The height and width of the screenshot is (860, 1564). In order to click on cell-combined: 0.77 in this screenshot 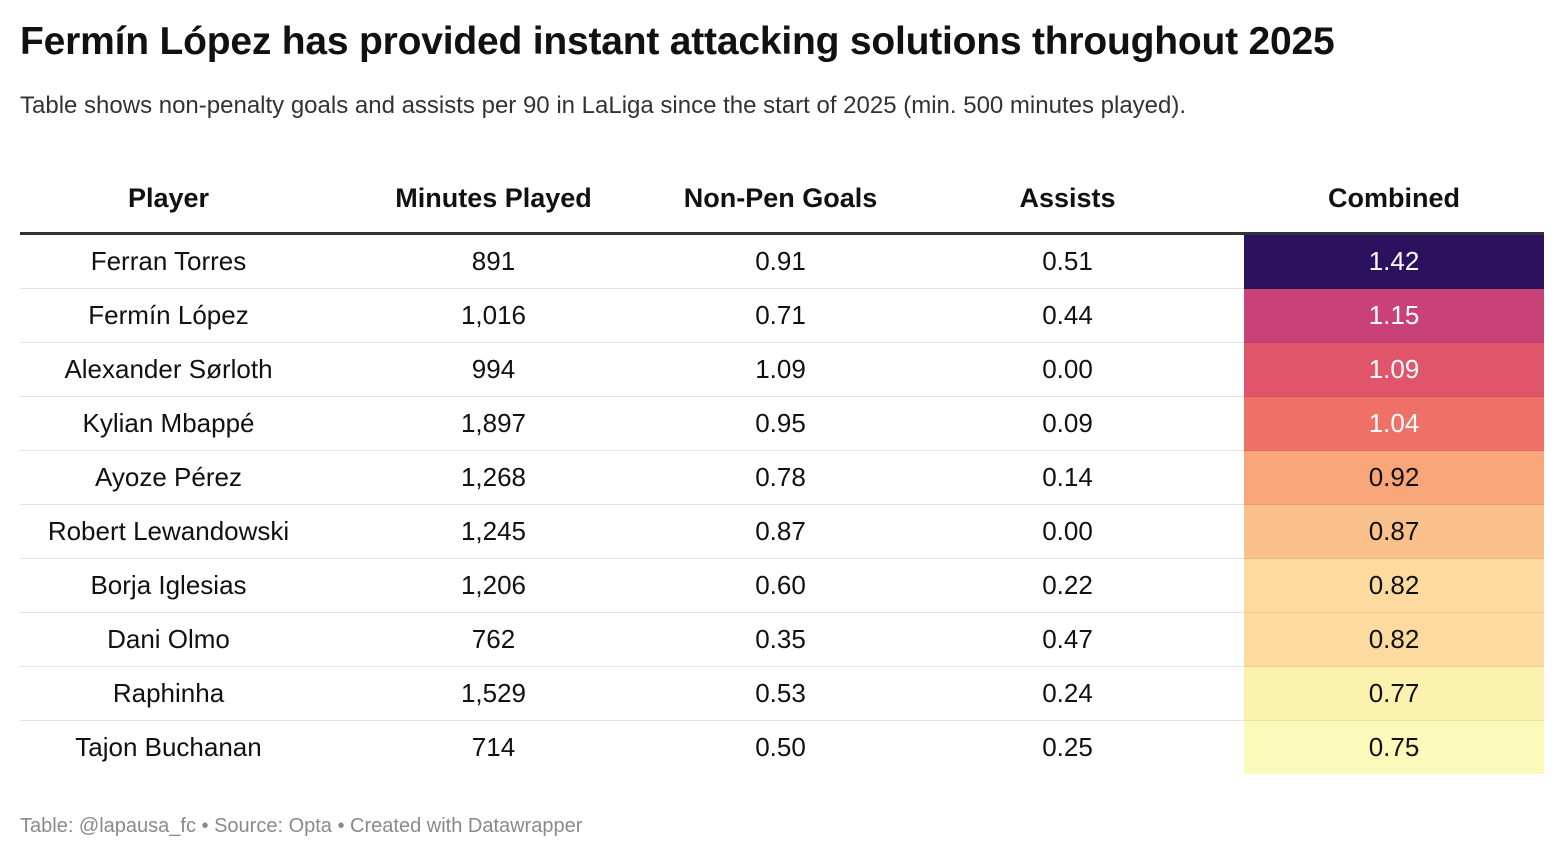, I will do `click(1394, 693)`.